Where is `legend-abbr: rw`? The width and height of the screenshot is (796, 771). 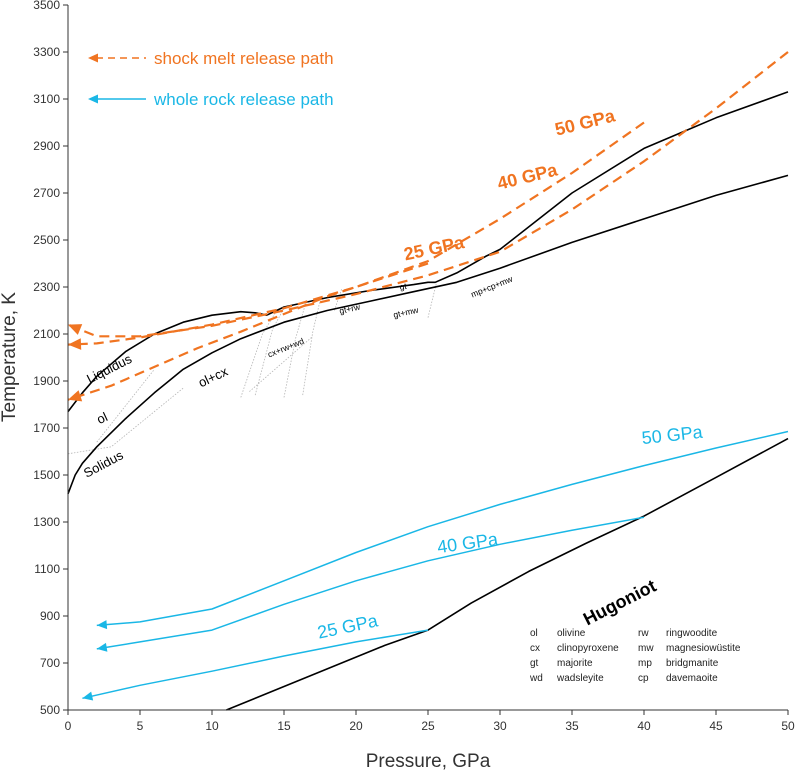
legend-abbr: rw is located at coordinates (643, 633).